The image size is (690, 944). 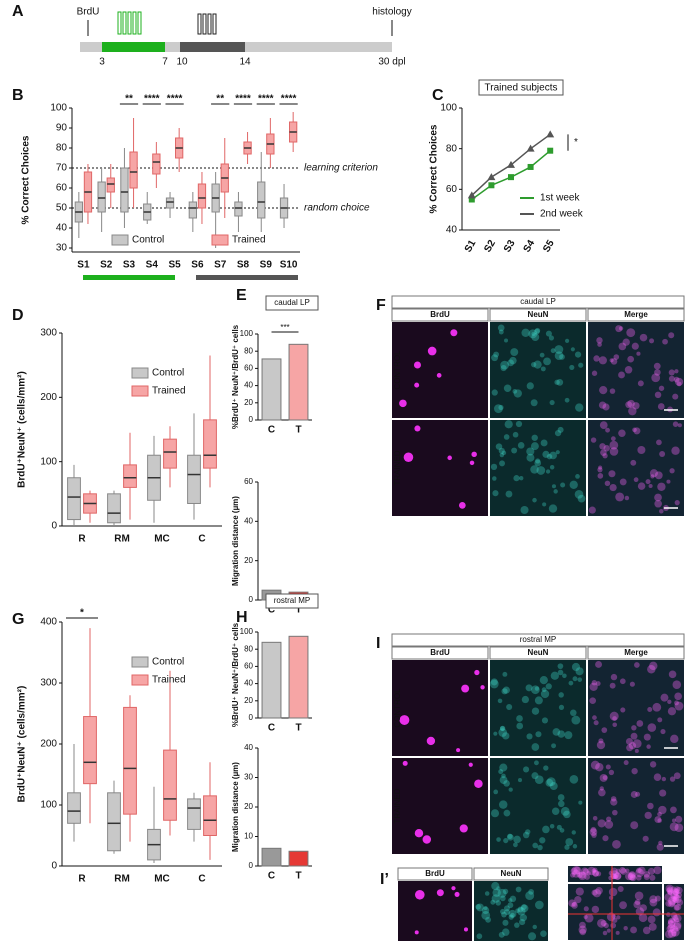 I want to click on channel-label: NeuN, so click(x=511, y=873).